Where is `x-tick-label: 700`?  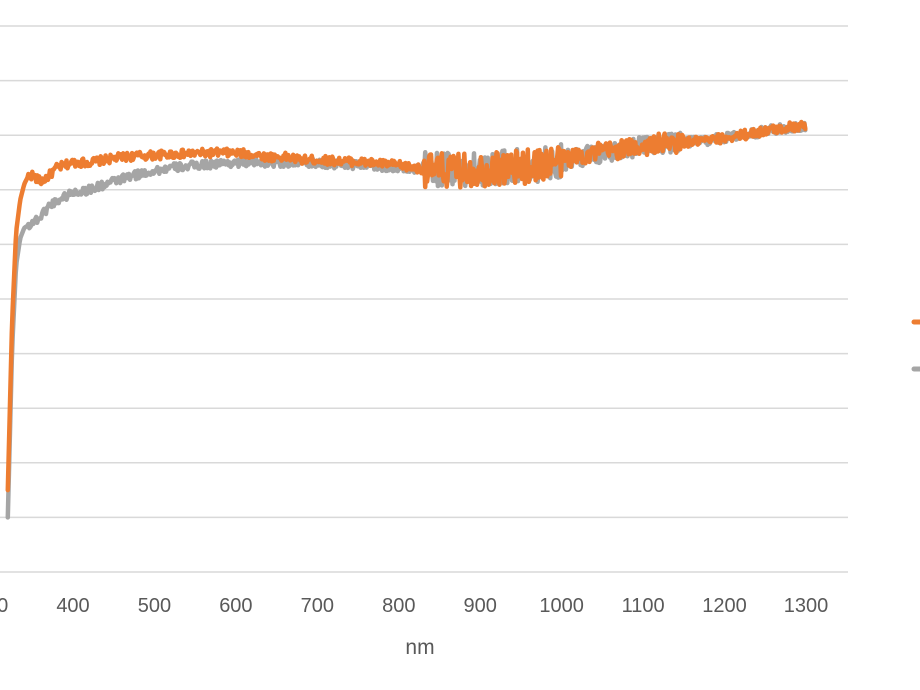
x-tick-label: 700 is located at coordinates (317, 606).